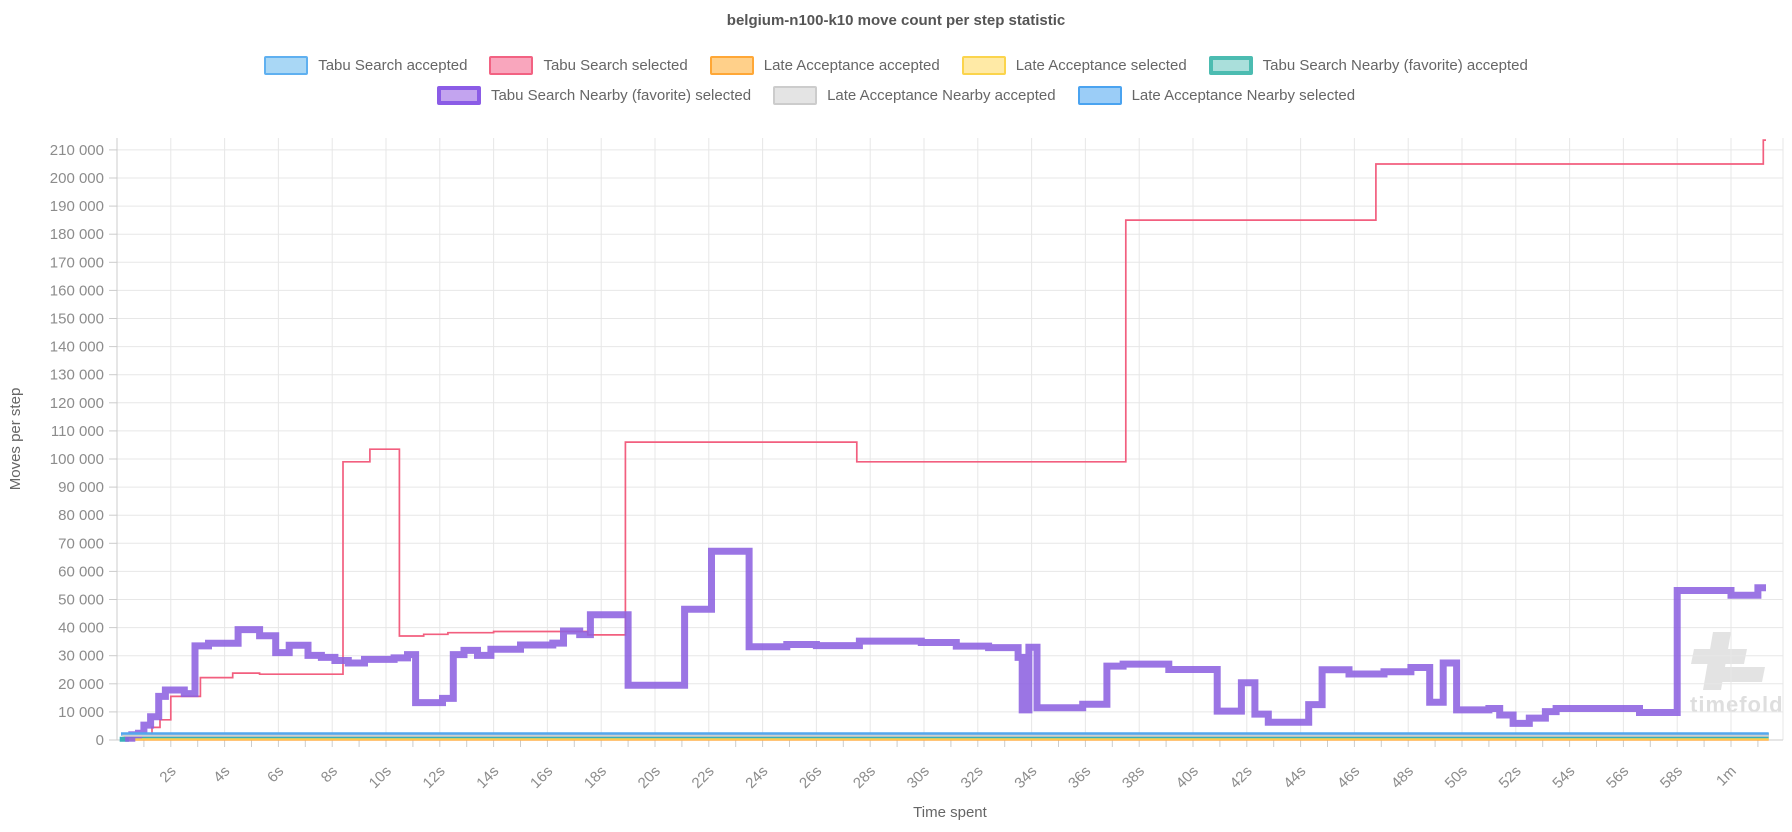 The width and height of the screenshot is (1792, 832). I want to click on svg-text: 60 000, so click(81, 571).